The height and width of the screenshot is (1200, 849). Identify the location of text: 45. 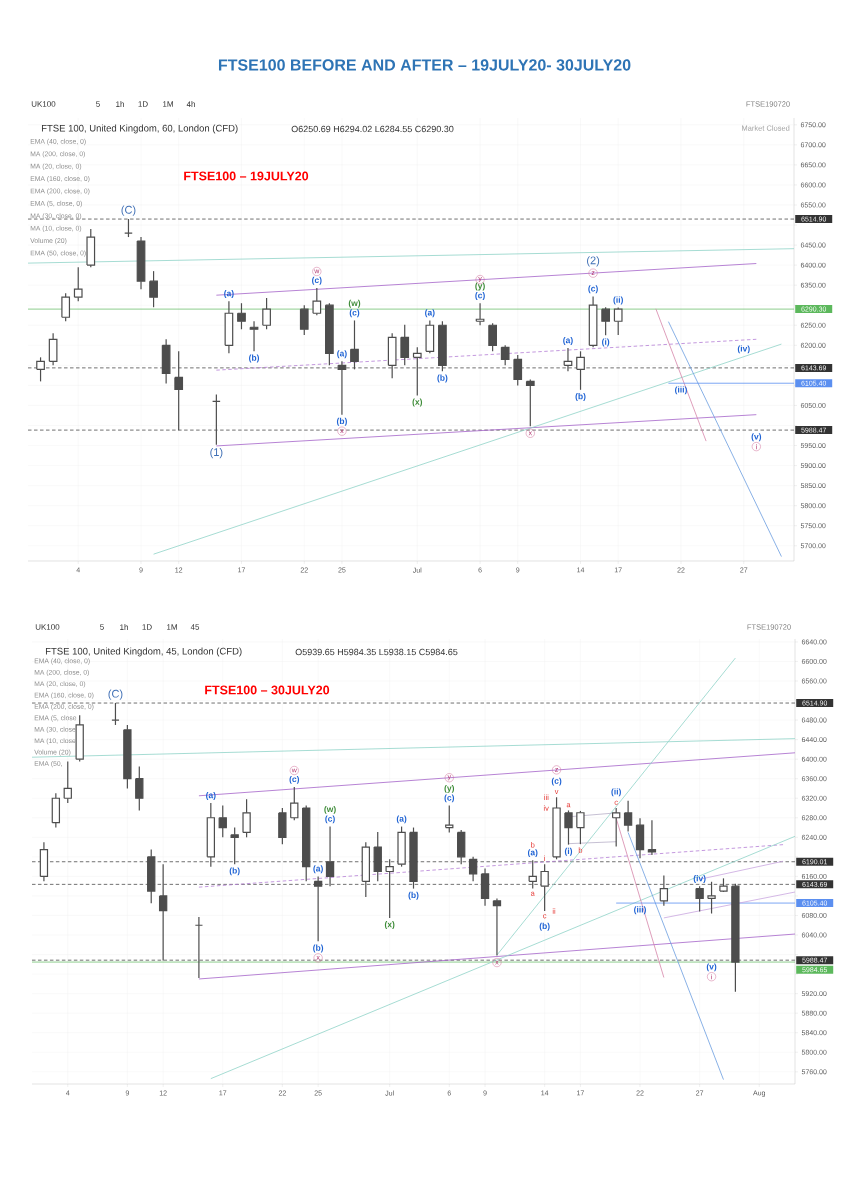
(195, 627).